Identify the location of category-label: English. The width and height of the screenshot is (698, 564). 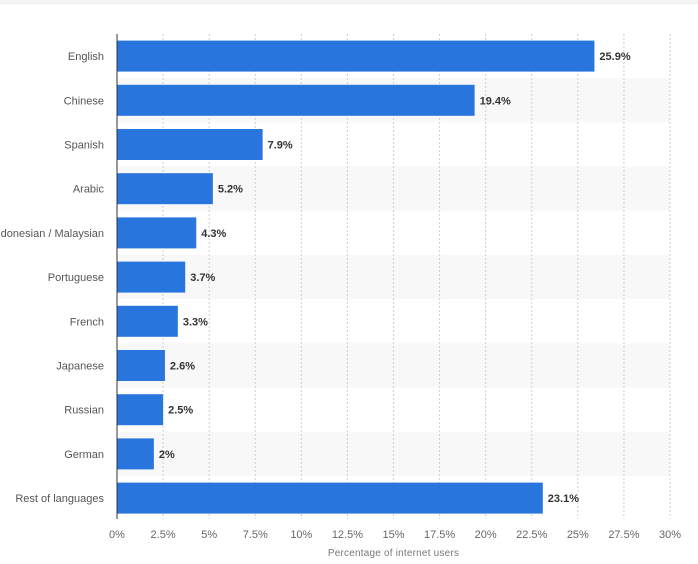
(86, 57).